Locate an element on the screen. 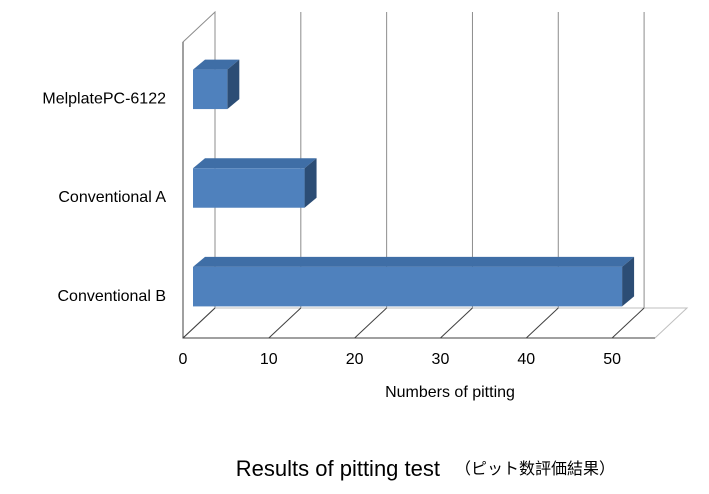 This screenshot has width=709, height=494. x-tick-label: 0 is located at coordinates (183, 359).